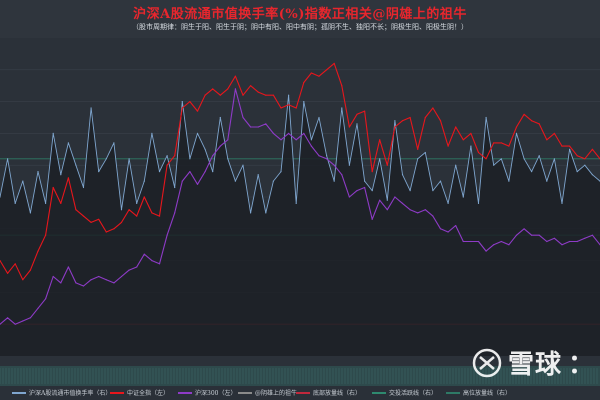 This screenshot has height=400, width=600. I want to click on legend-label: 交投活跃线（右）, so click(413, 393).